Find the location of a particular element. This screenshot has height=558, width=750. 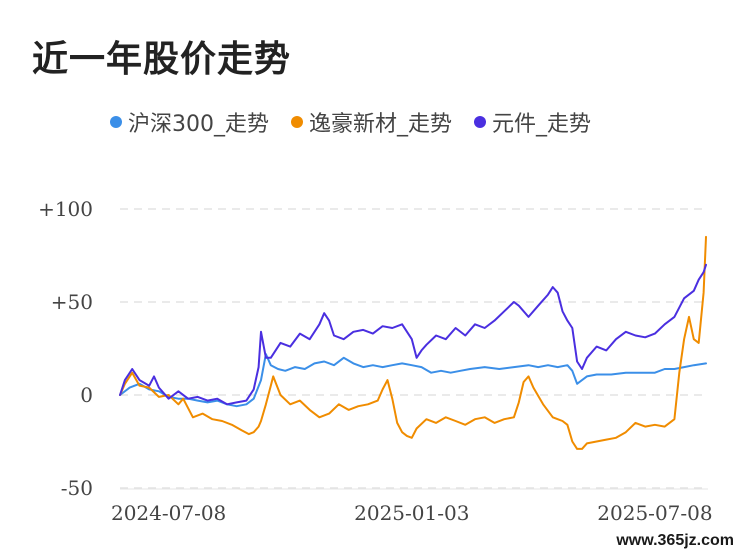

legend-item-yihao: 逸豪新材_走势 is located at coordinates (371, 122).